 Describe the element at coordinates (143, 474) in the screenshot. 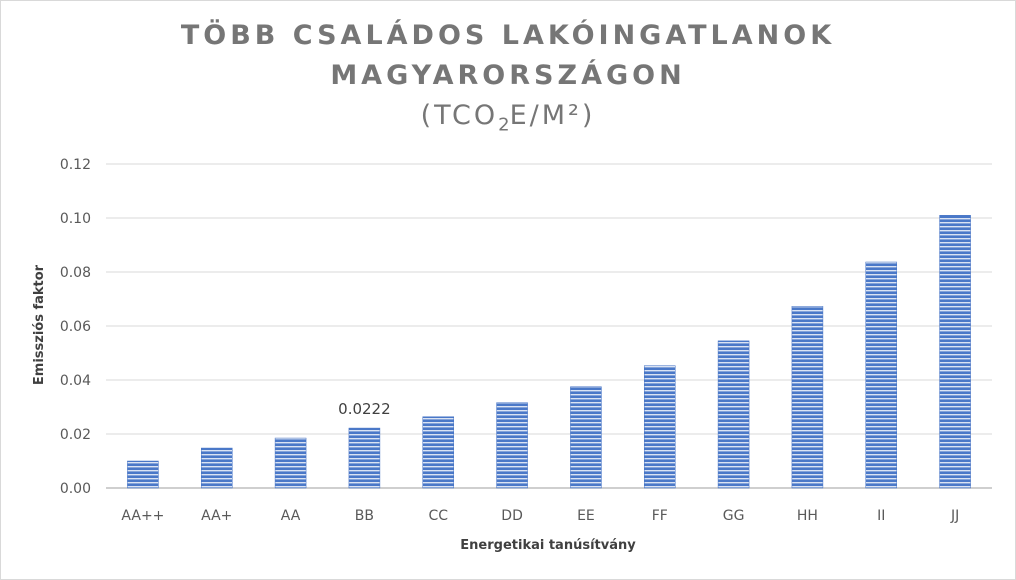

I see `bar-aaplusplus` at that location.